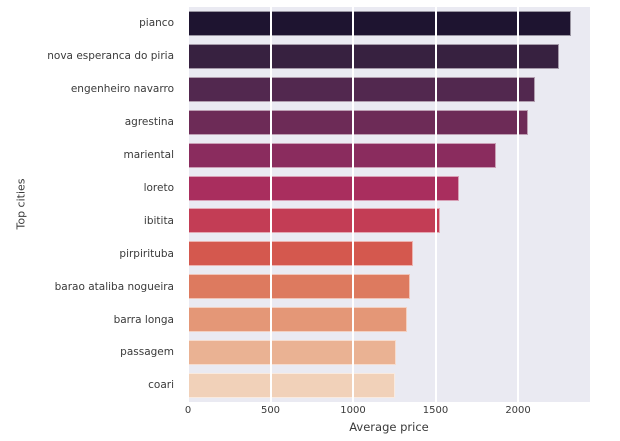  Describe the element at coordinates (292, 386) in the screenshot. I see `bar-coari` at that location.